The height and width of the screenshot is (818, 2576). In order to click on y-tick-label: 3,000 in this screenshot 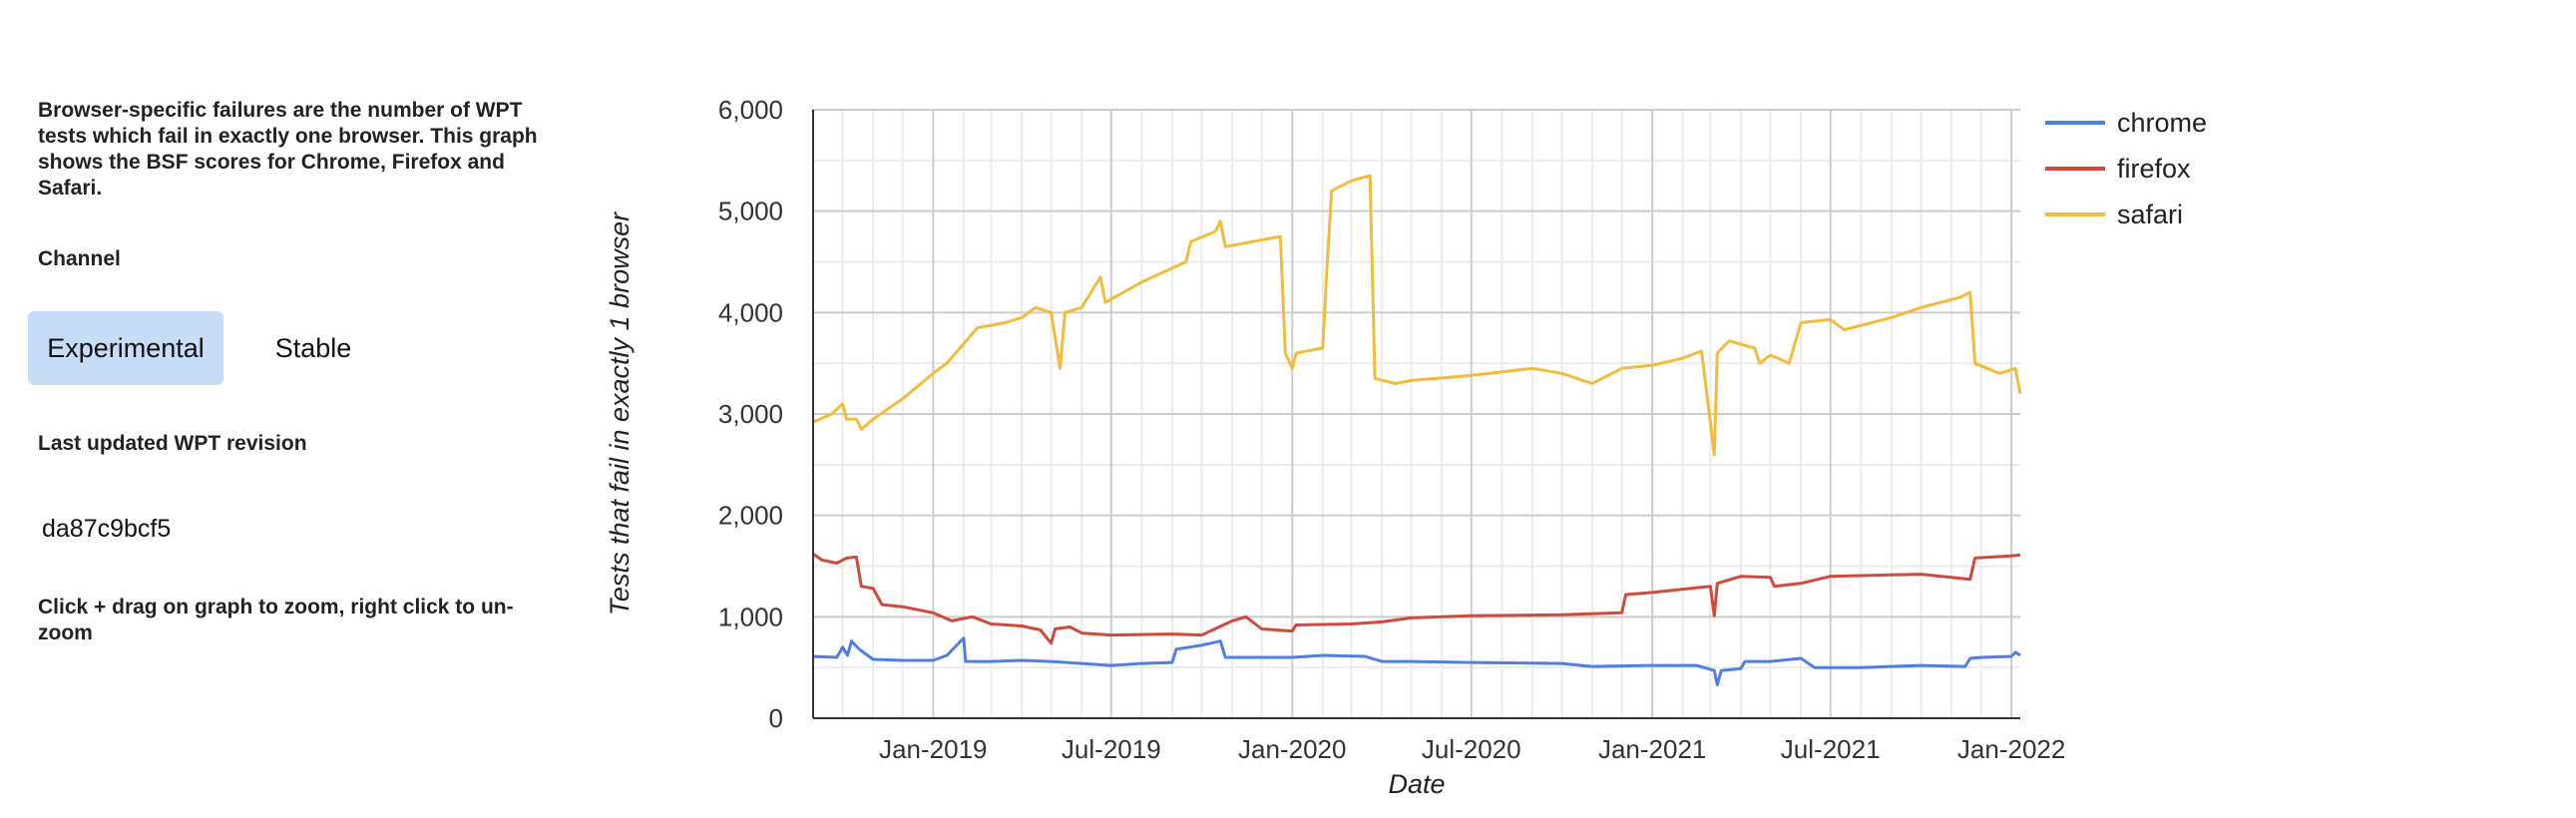, I will do `click(750, 414)`.